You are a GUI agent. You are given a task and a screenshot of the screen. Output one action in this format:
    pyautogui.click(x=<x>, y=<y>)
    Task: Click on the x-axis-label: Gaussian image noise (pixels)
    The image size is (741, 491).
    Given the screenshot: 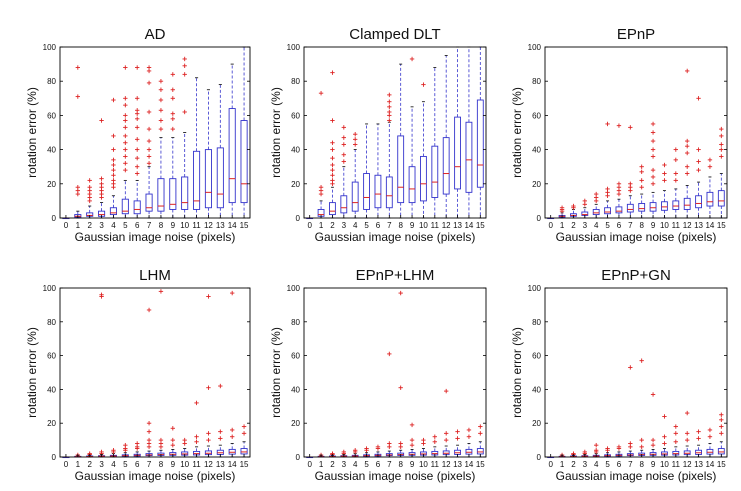 What is the action you would take?
    pyautogui.click(x=636, y=237)
    